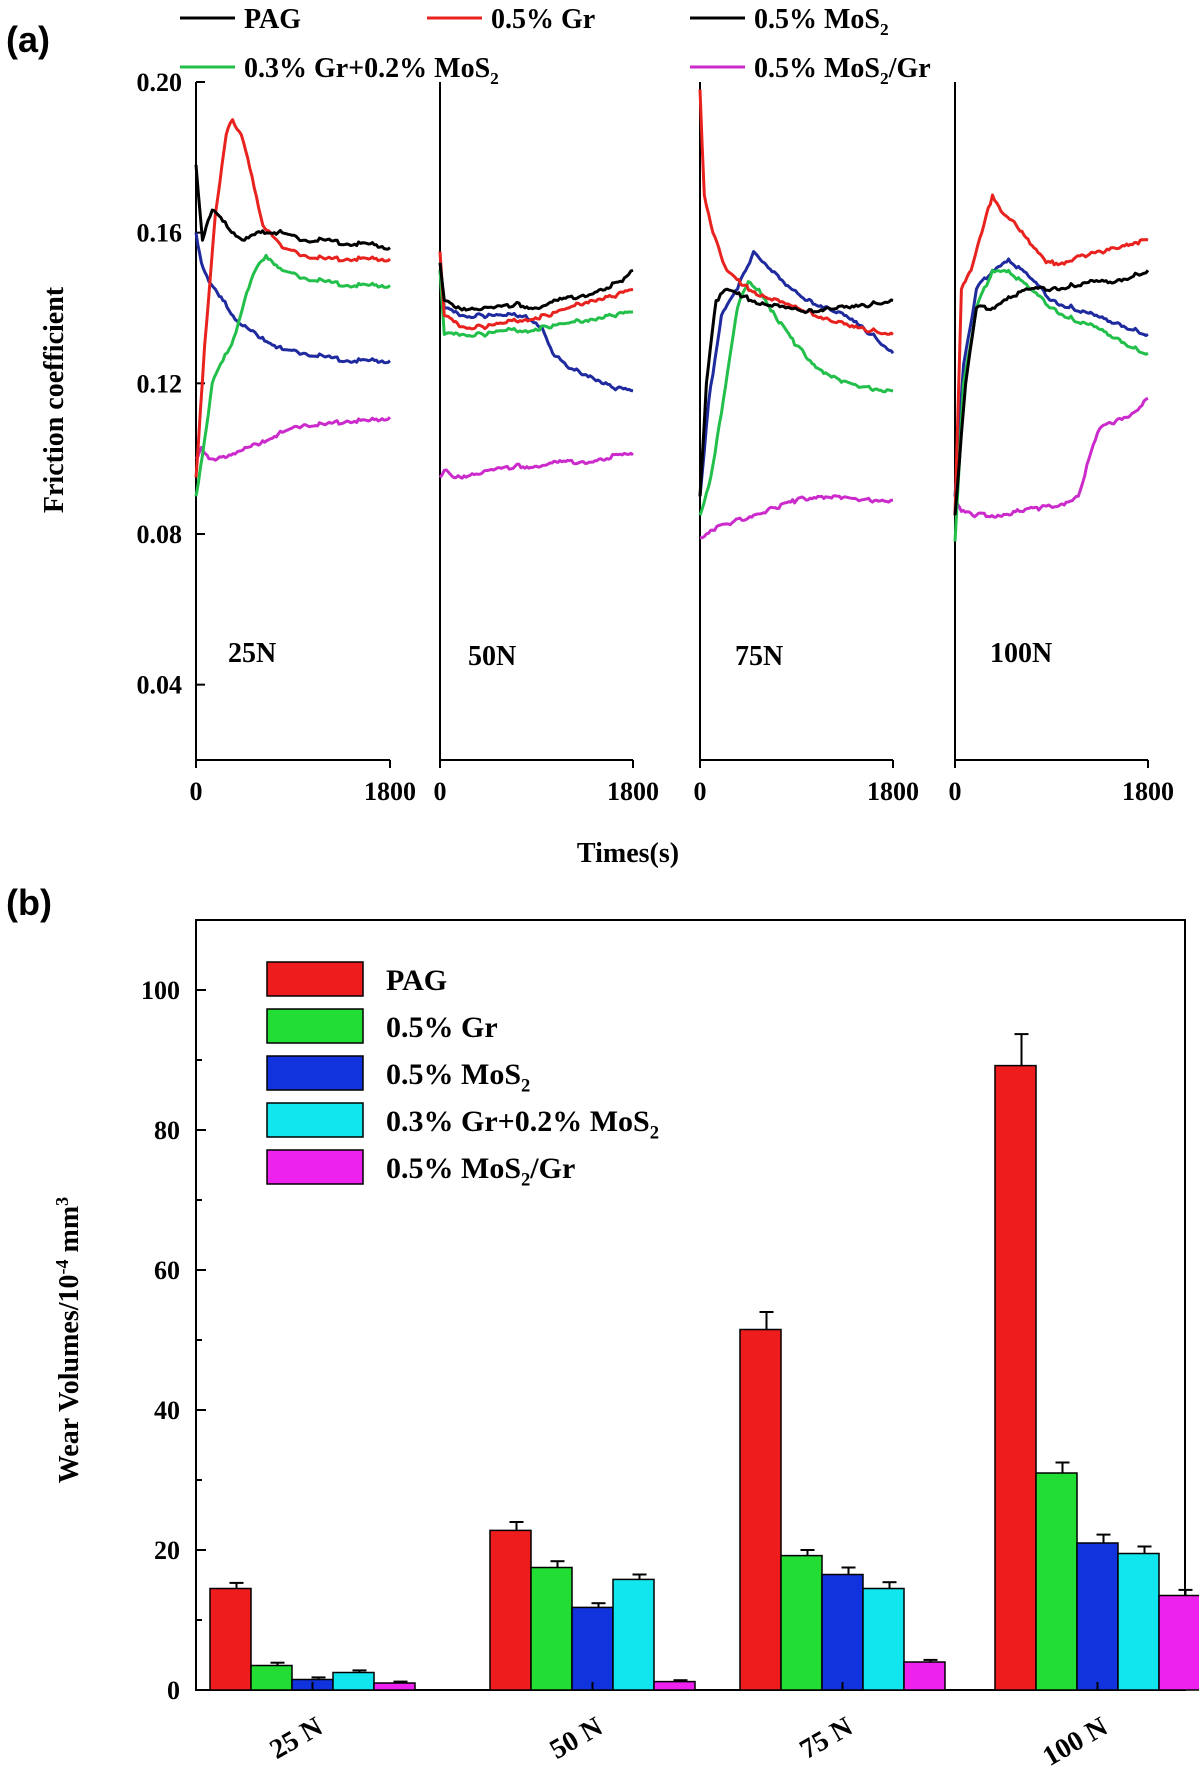 This screenshot has height=1778, width=1199. I want to click on friction-legend-label-text: 0.3% Gr+0.2% MoS, so click(367, 68).